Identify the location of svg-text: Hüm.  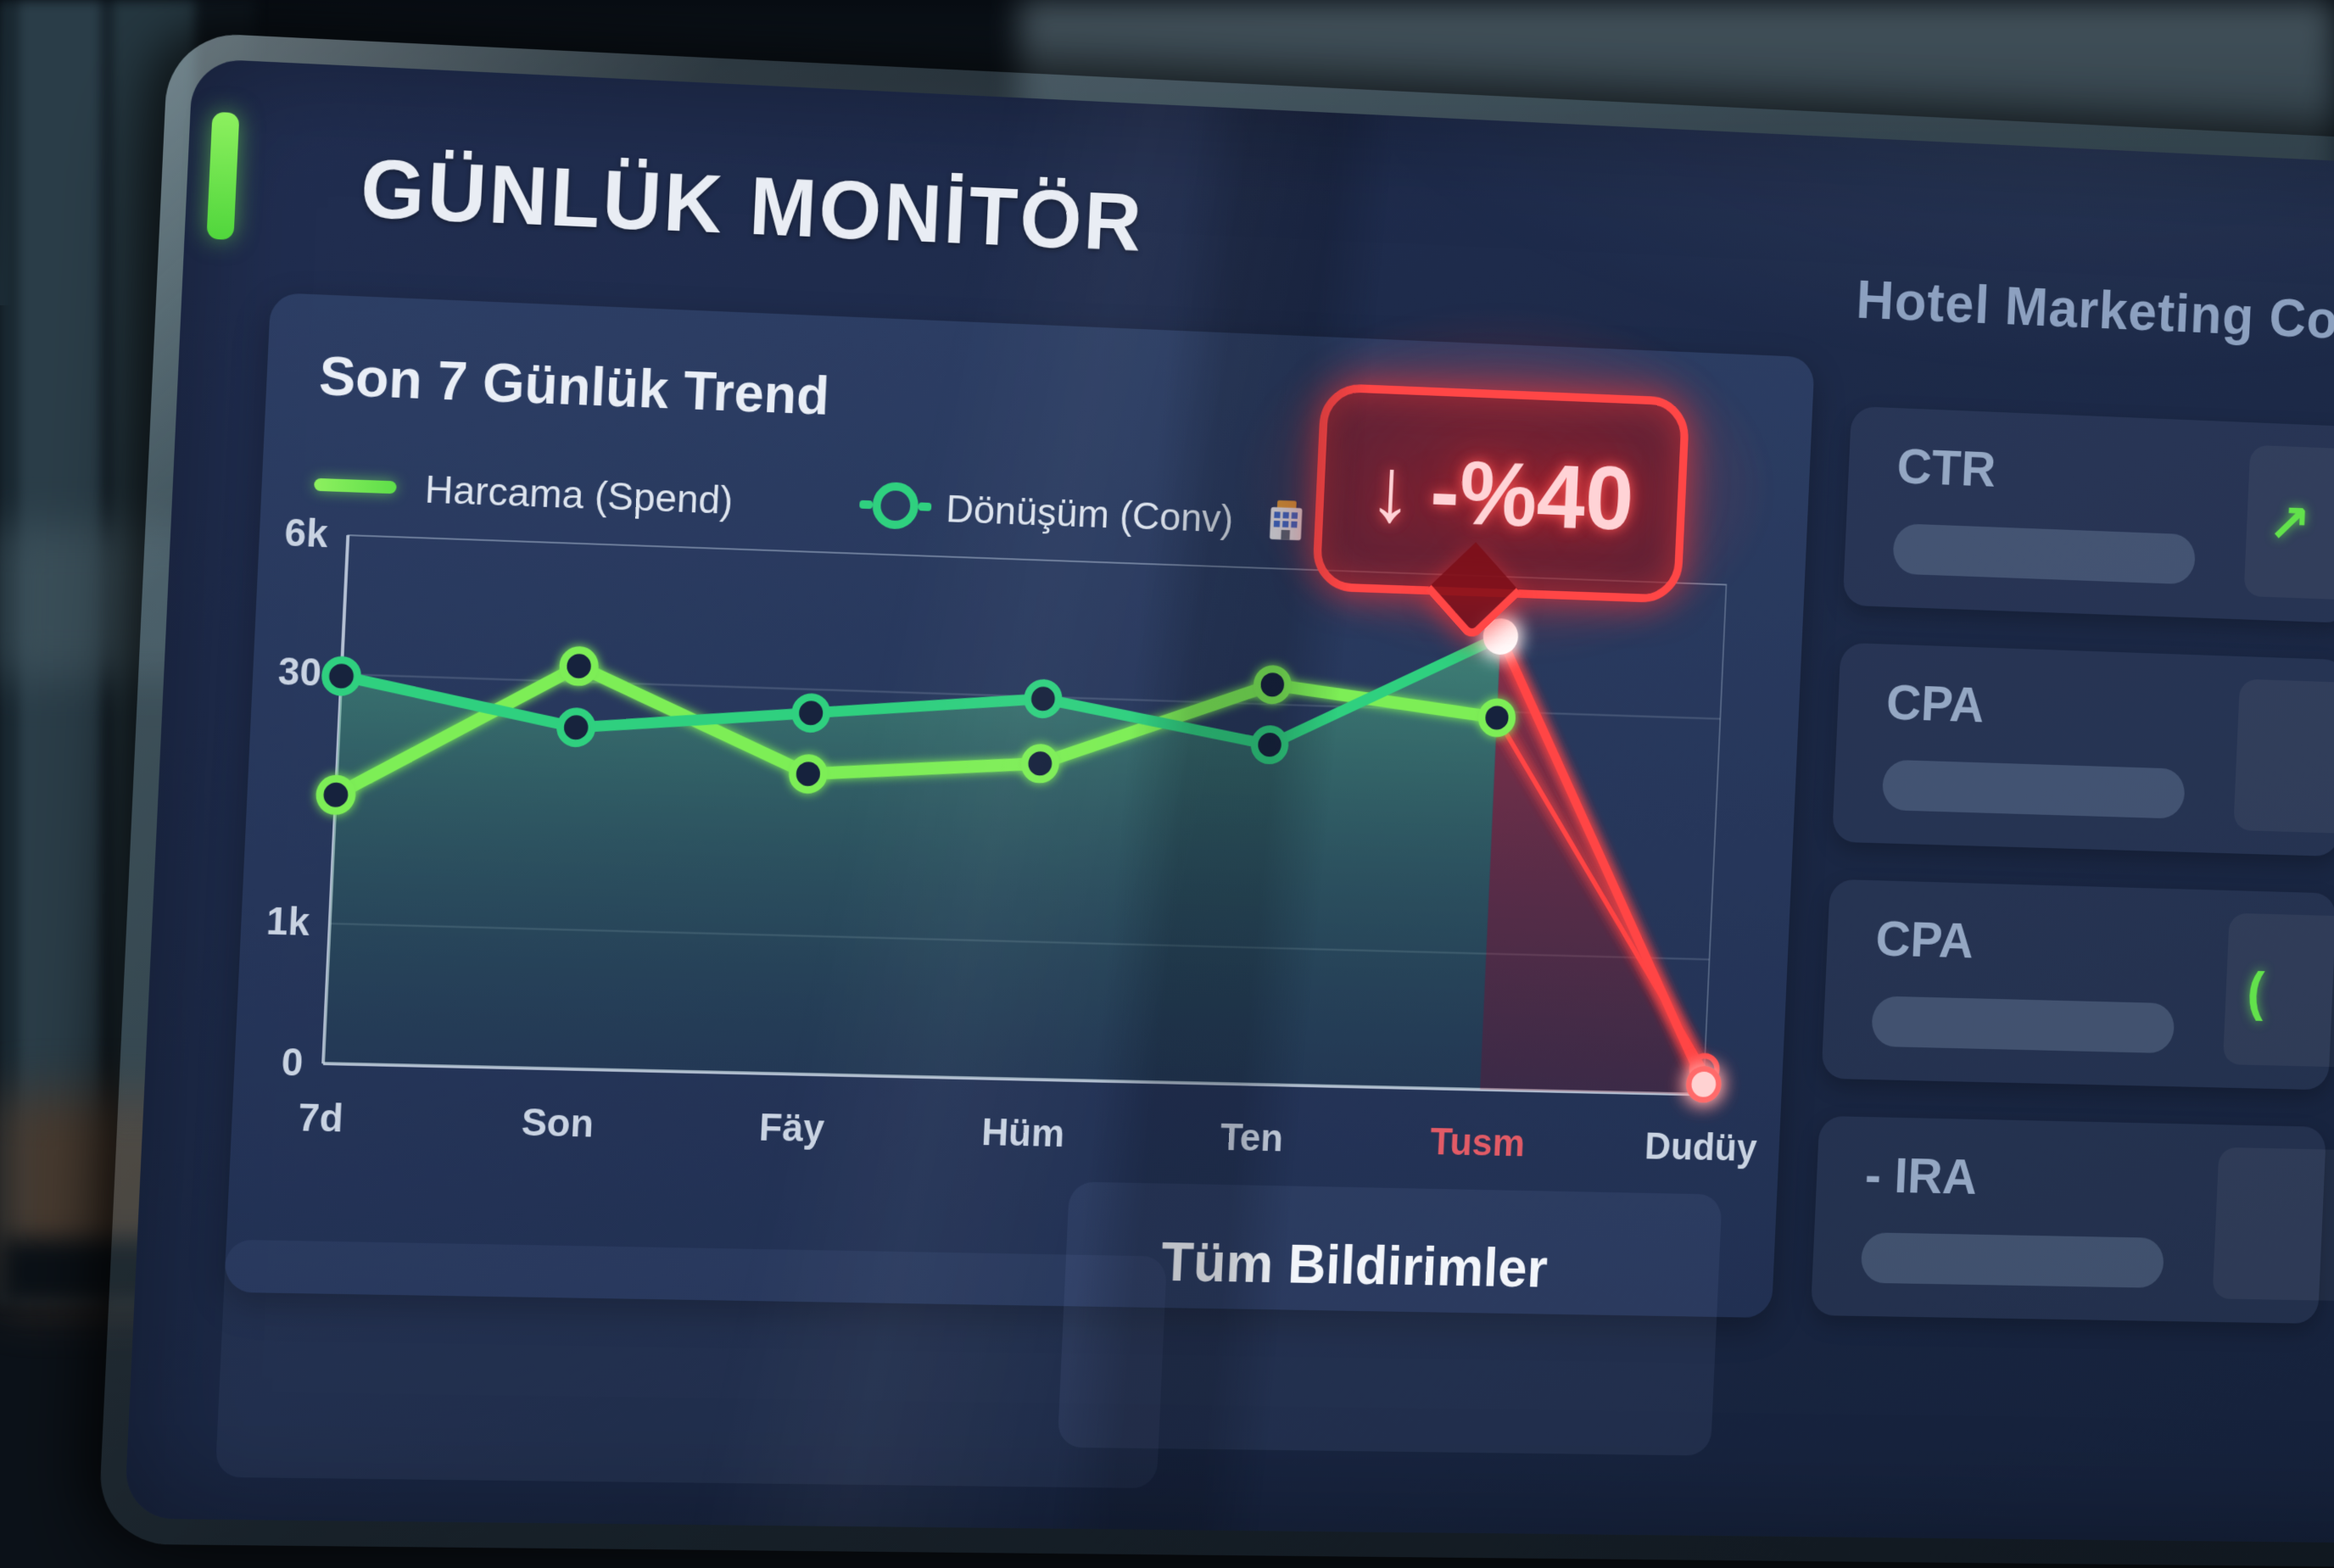
(1022, 1132).